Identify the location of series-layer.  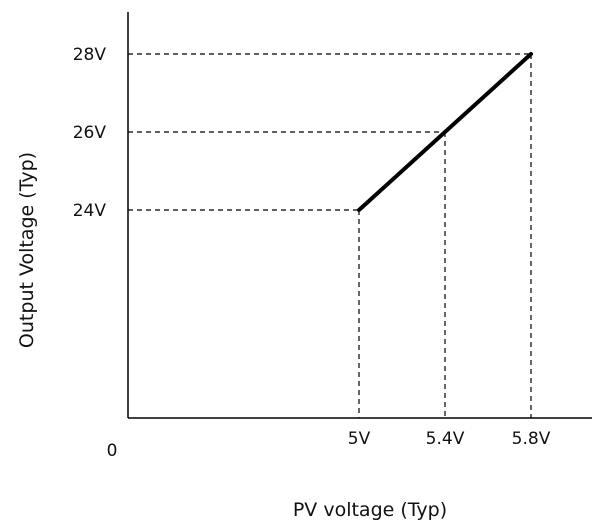
(445, 132).